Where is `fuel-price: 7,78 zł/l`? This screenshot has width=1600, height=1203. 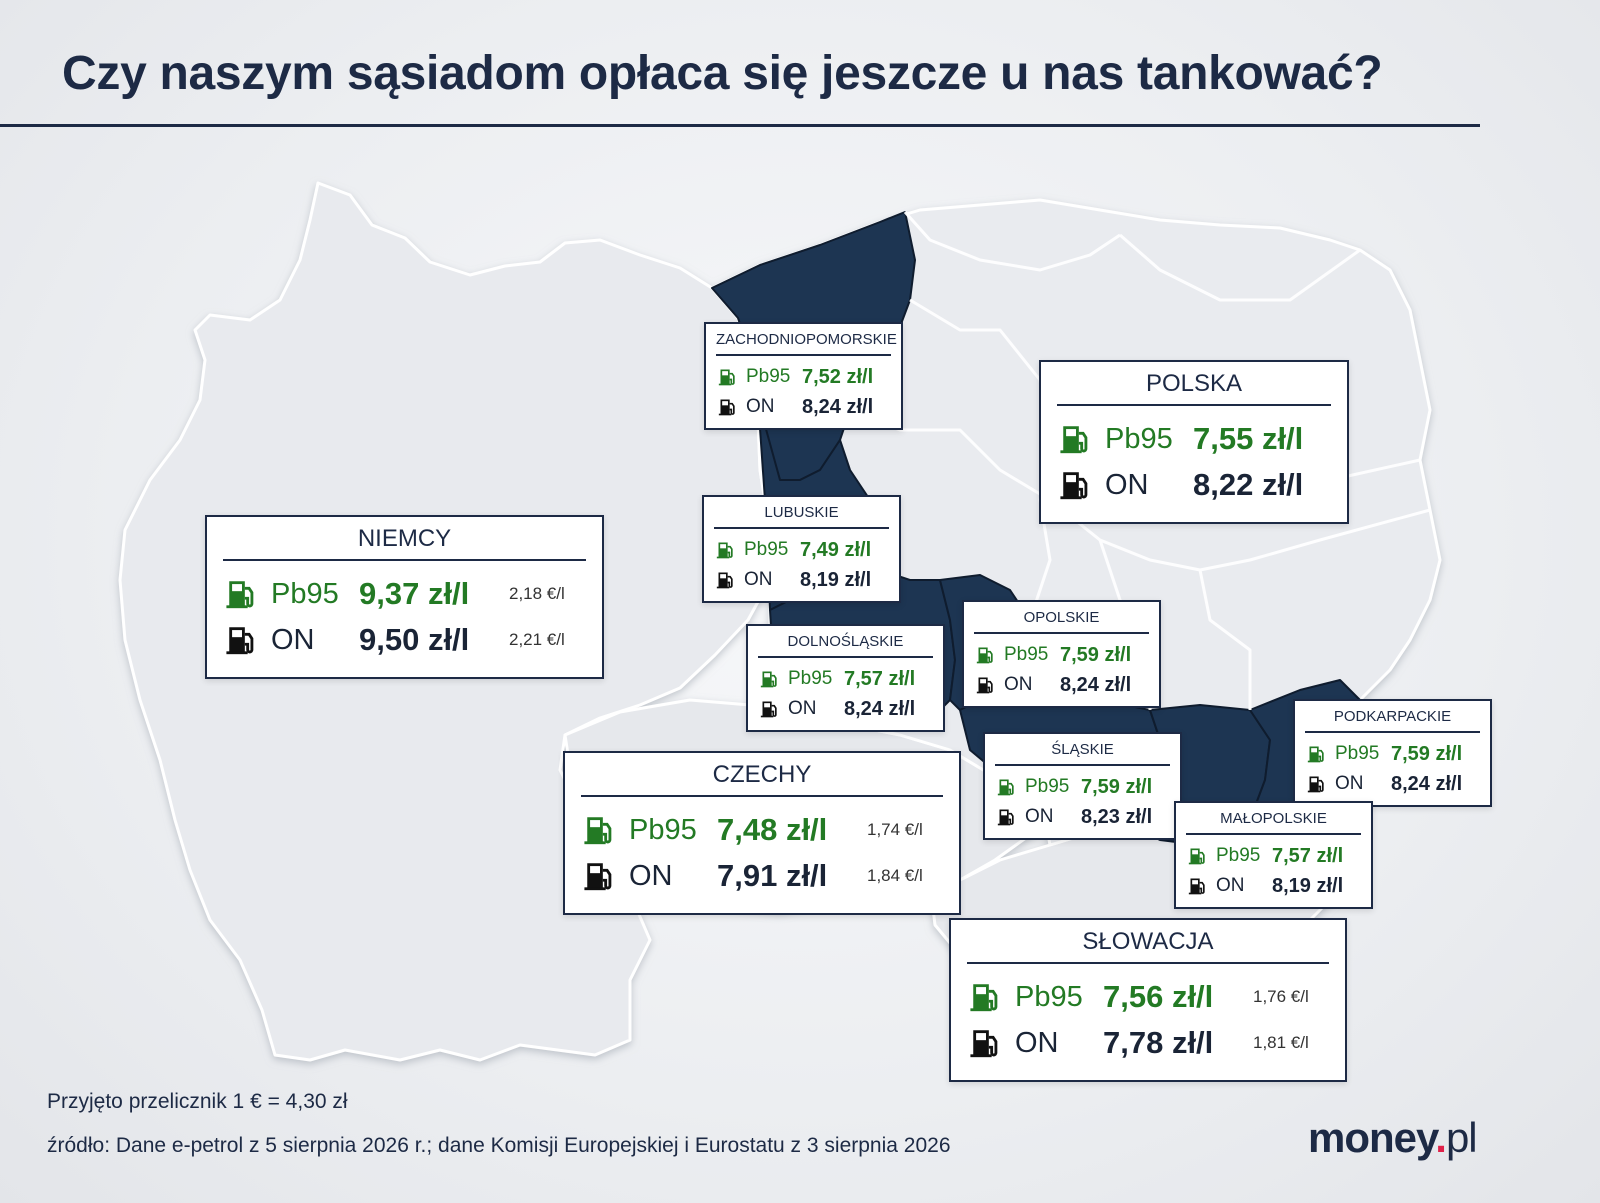
fuel-price: 7,78 zł/l is located at coordinates (1158, 1042).